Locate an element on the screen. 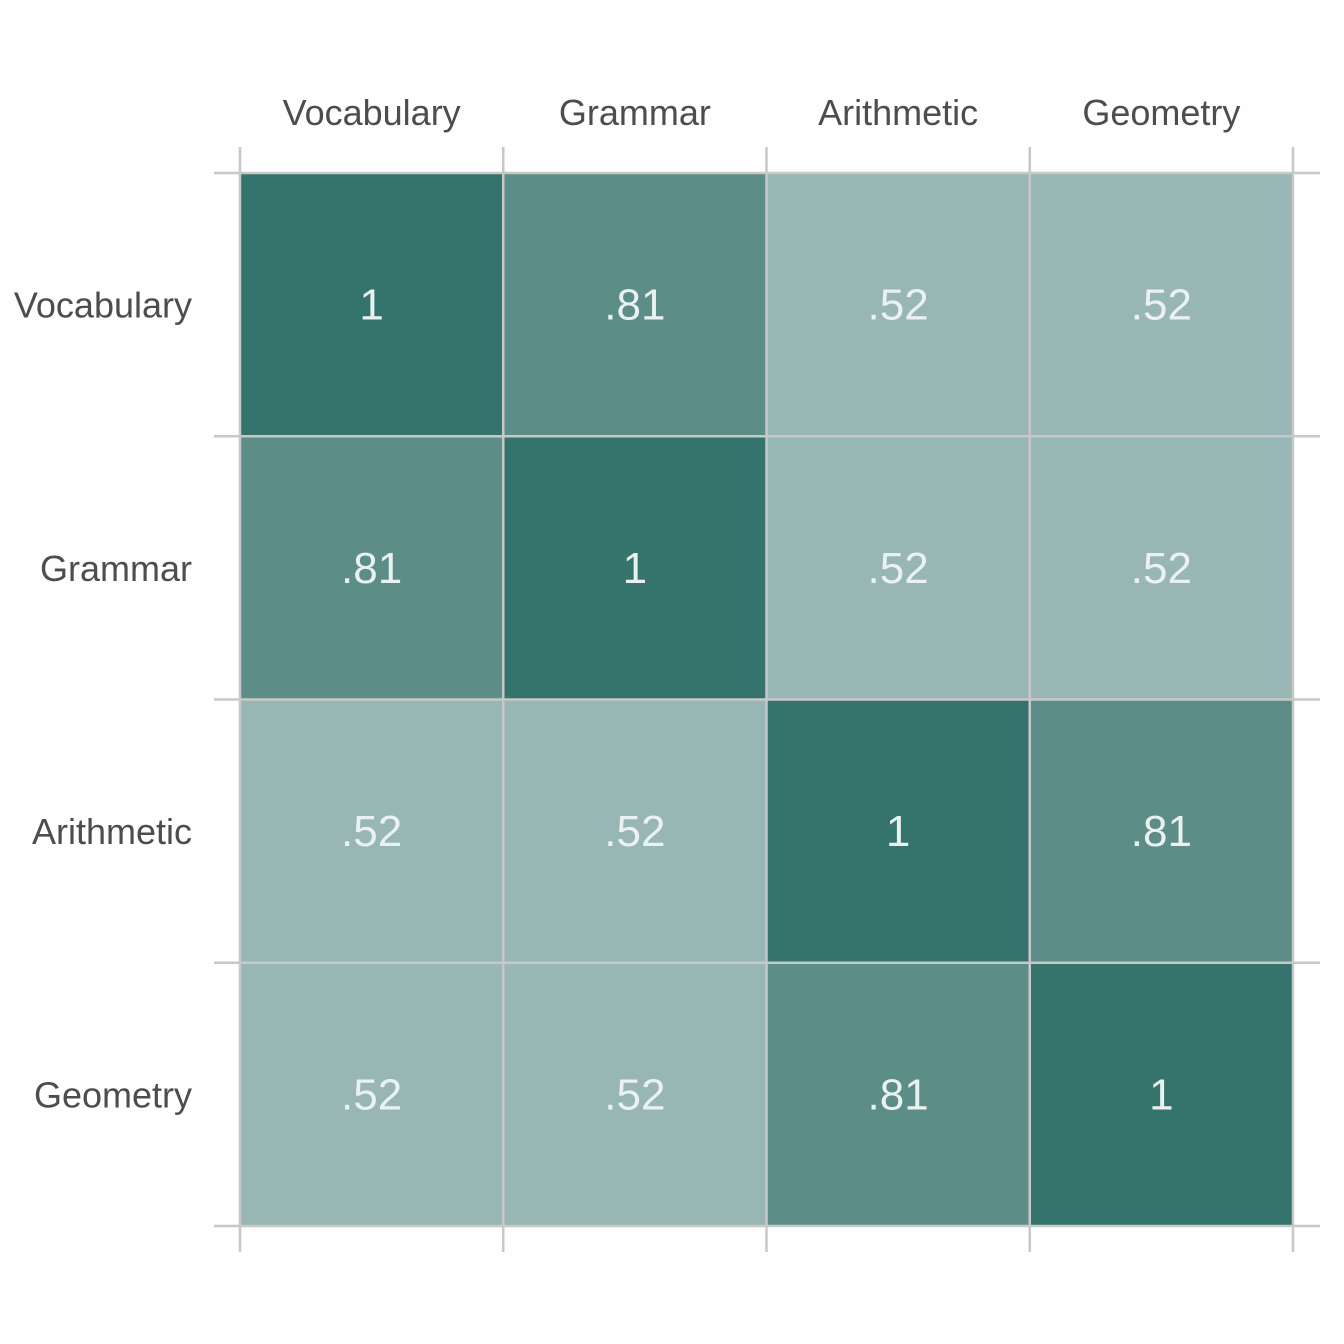  x-axis-tick-label: Vocabulary is located at coordinates (372, 112).